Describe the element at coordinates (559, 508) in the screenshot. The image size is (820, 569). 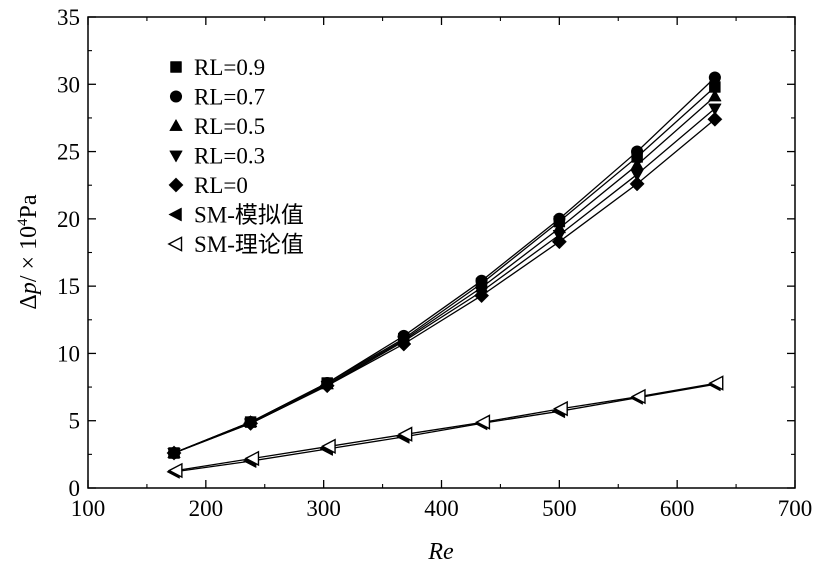
I see `x-tick-label: 500` at that location.